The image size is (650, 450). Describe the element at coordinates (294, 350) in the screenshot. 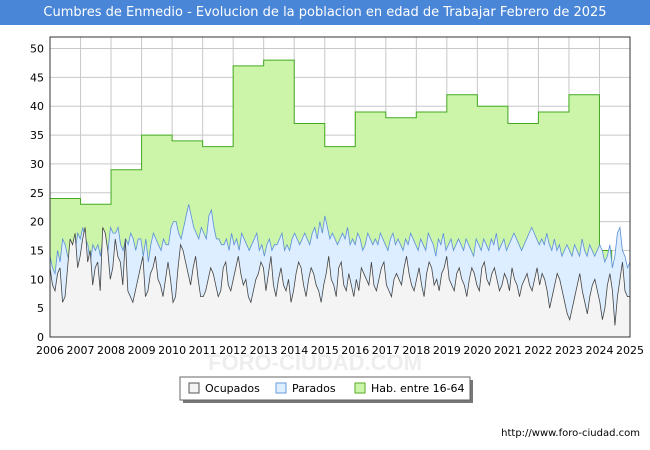

I see `x-tick-label: 2014` at that location.